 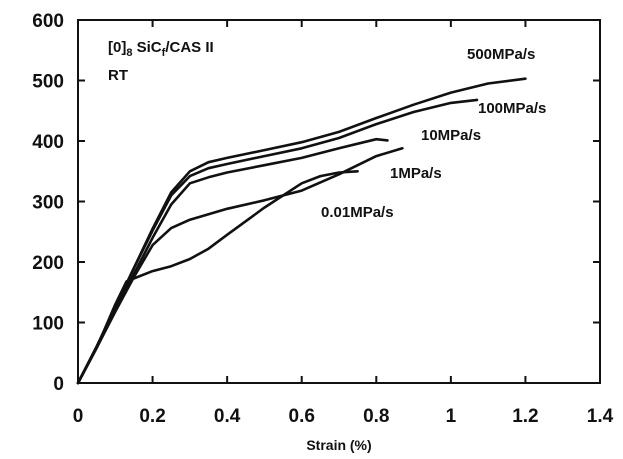 I want to click on x-tick-label: 0.8, so click(x=376, y=416).